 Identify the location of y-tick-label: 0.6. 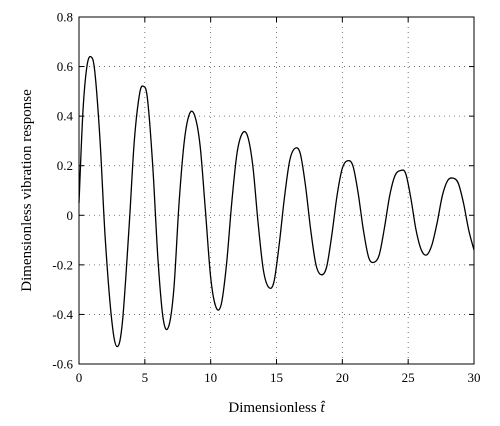
(65, 66).